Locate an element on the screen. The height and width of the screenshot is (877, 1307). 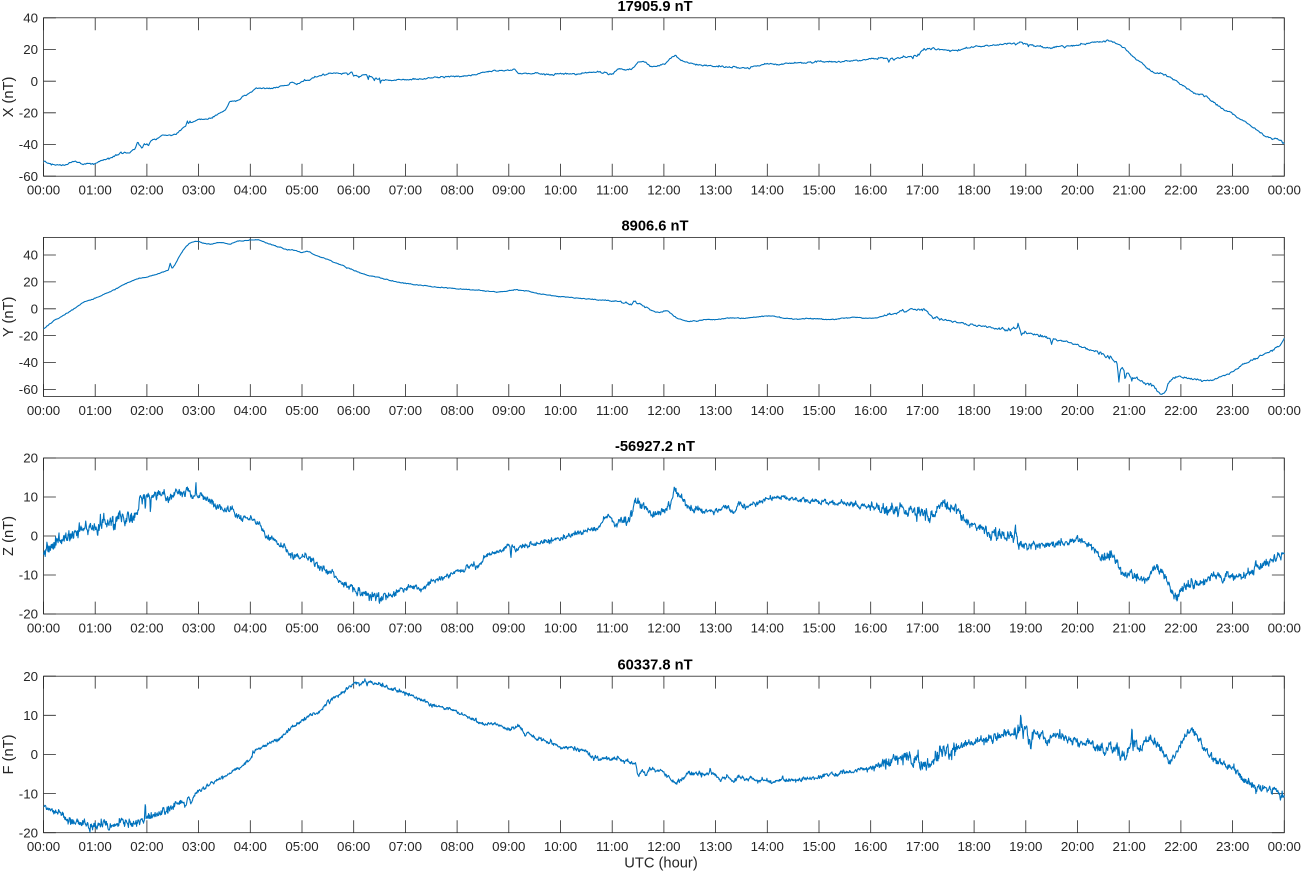
svg-text: 10 is located at coordinates (30, 715).